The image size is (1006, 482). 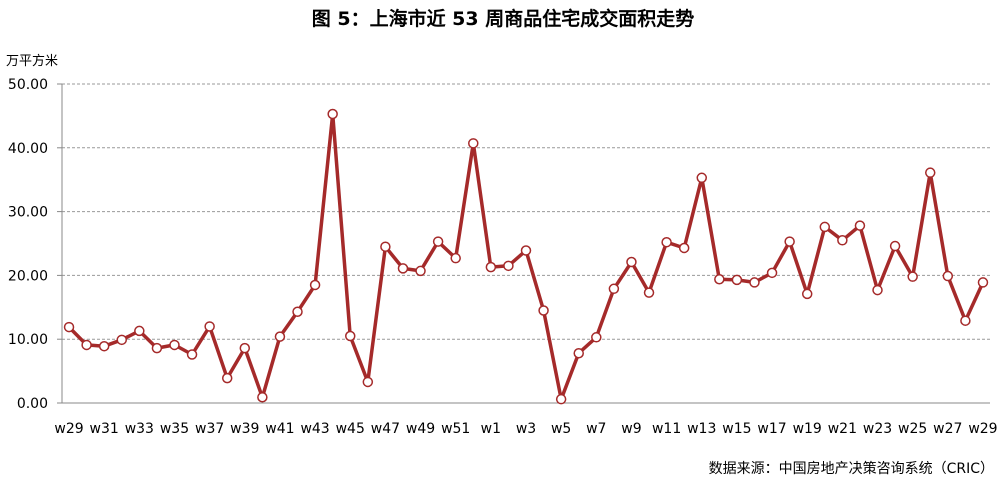 What do you see at coordinates (807, 429) in the screenshot?
I see `x-tick-label: w19` at bounding box center [807, 429].